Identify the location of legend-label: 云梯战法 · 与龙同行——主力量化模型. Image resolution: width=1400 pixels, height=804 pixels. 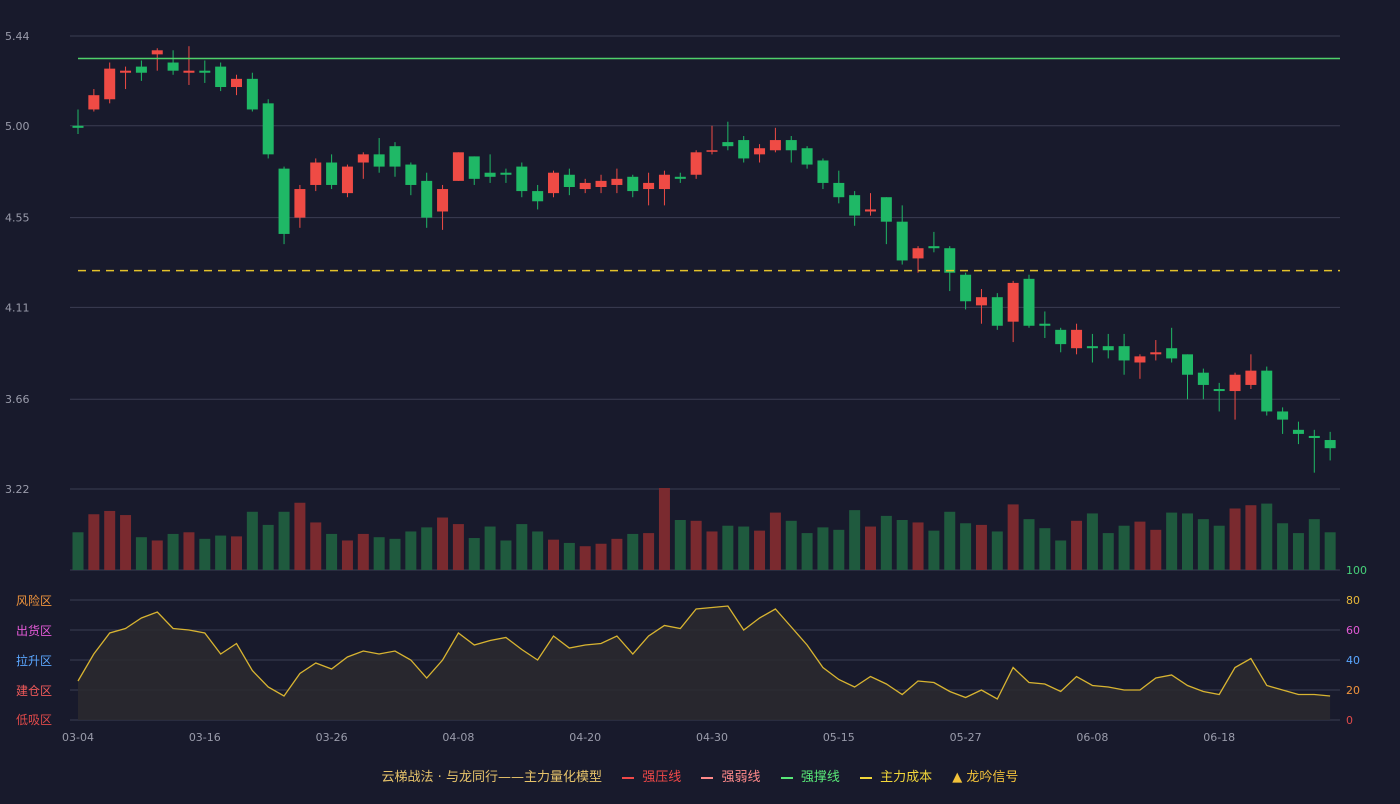
(491, 777).